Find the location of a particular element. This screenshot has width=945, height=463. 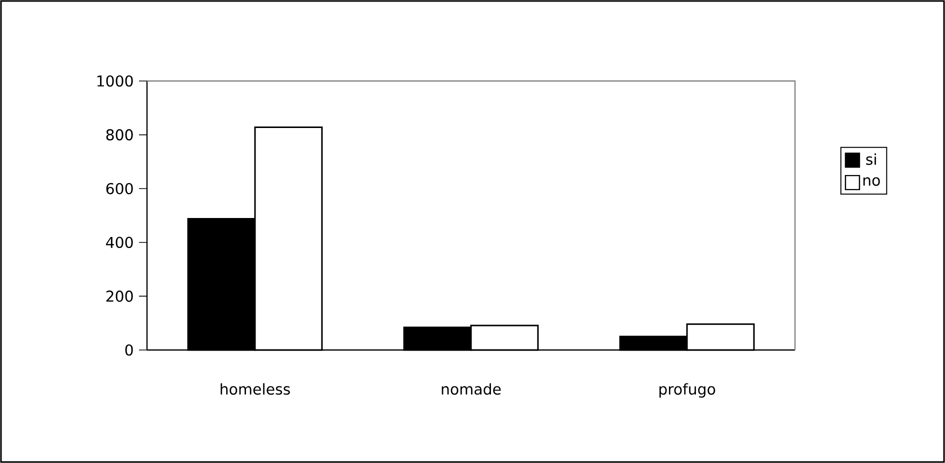

x-tick-label: nomade is located at coordinates (471, 389).